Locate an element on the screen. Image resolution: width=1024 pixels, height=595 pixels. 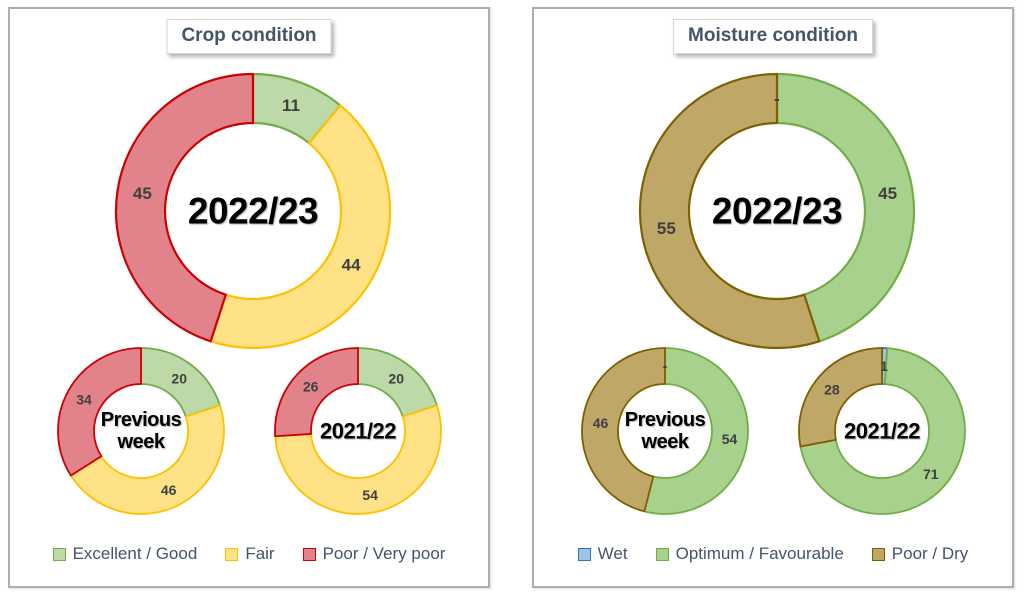
title-text: Moisture condition is located at coordinates (773, 35).